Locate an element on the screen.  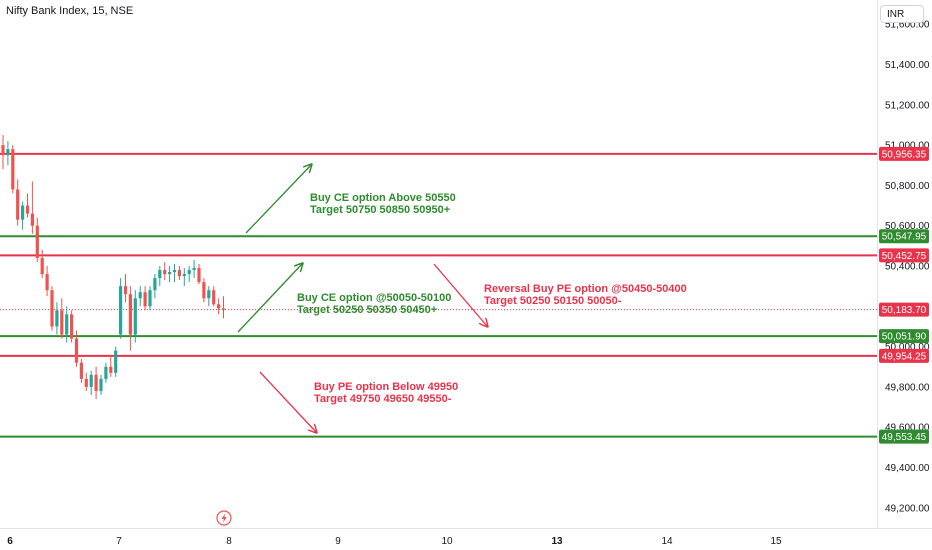
y-tick-label: 51,600.00 is located at coordinates (907, 25).